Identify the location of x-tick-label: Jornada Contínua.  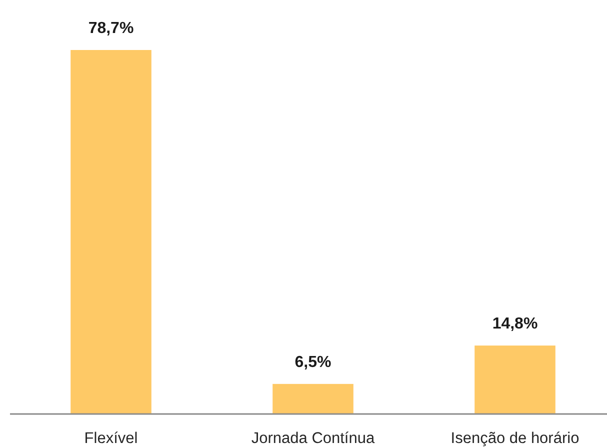
(313, 438).